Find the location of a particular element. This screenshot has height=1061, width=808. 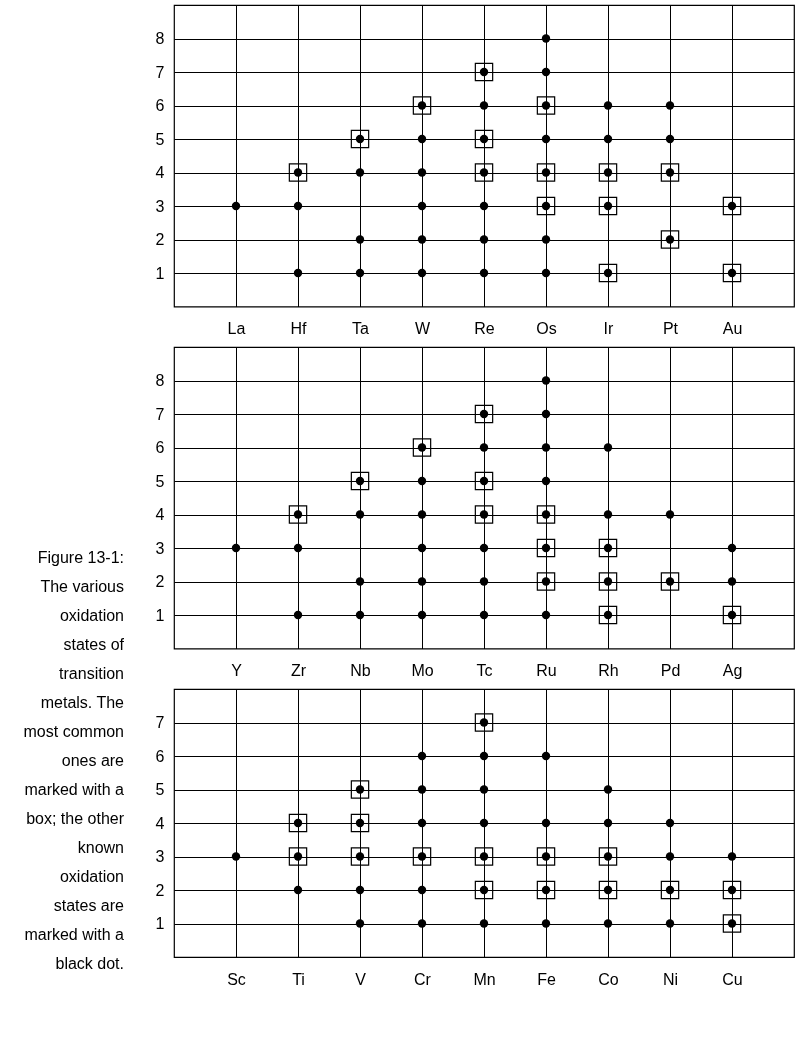

x-tick-label: Pd is located at coordinates (670, 670).